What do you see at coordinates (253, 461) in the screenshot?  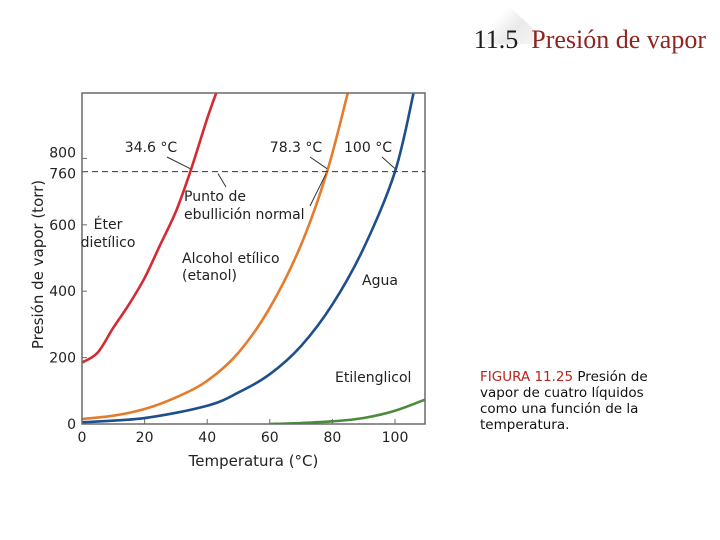 I see `x-axis-title: Temperatura (°C)` at bounding box center [253, 461].